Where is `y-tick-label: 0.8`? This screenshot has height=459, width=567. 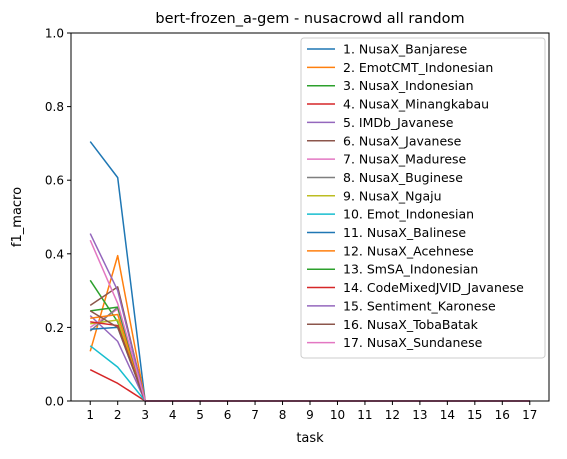
y-tick-label: 0.8 is located at coordinates (54, 107).